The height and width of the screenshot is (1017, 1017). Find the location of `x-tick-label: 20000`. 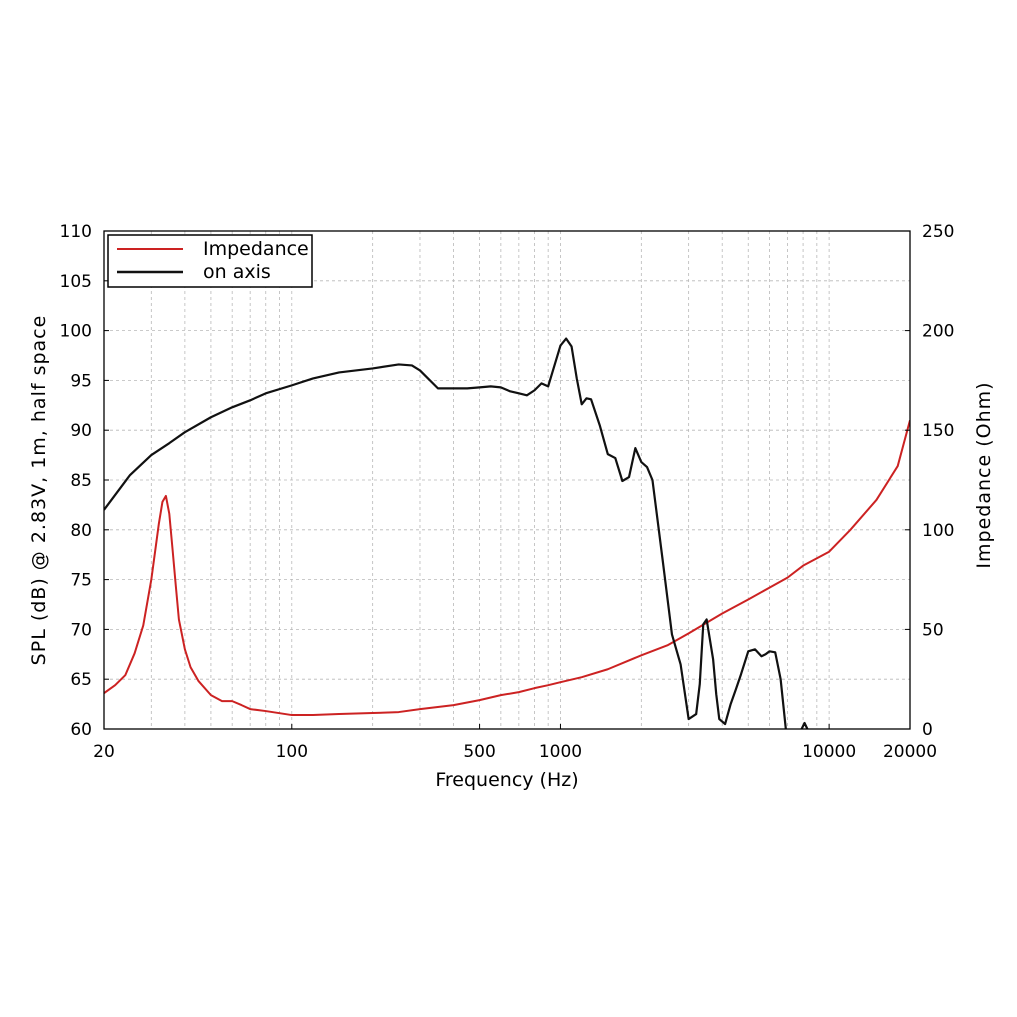

x-tick-label: 20000 is located at coordinates (910, 752).